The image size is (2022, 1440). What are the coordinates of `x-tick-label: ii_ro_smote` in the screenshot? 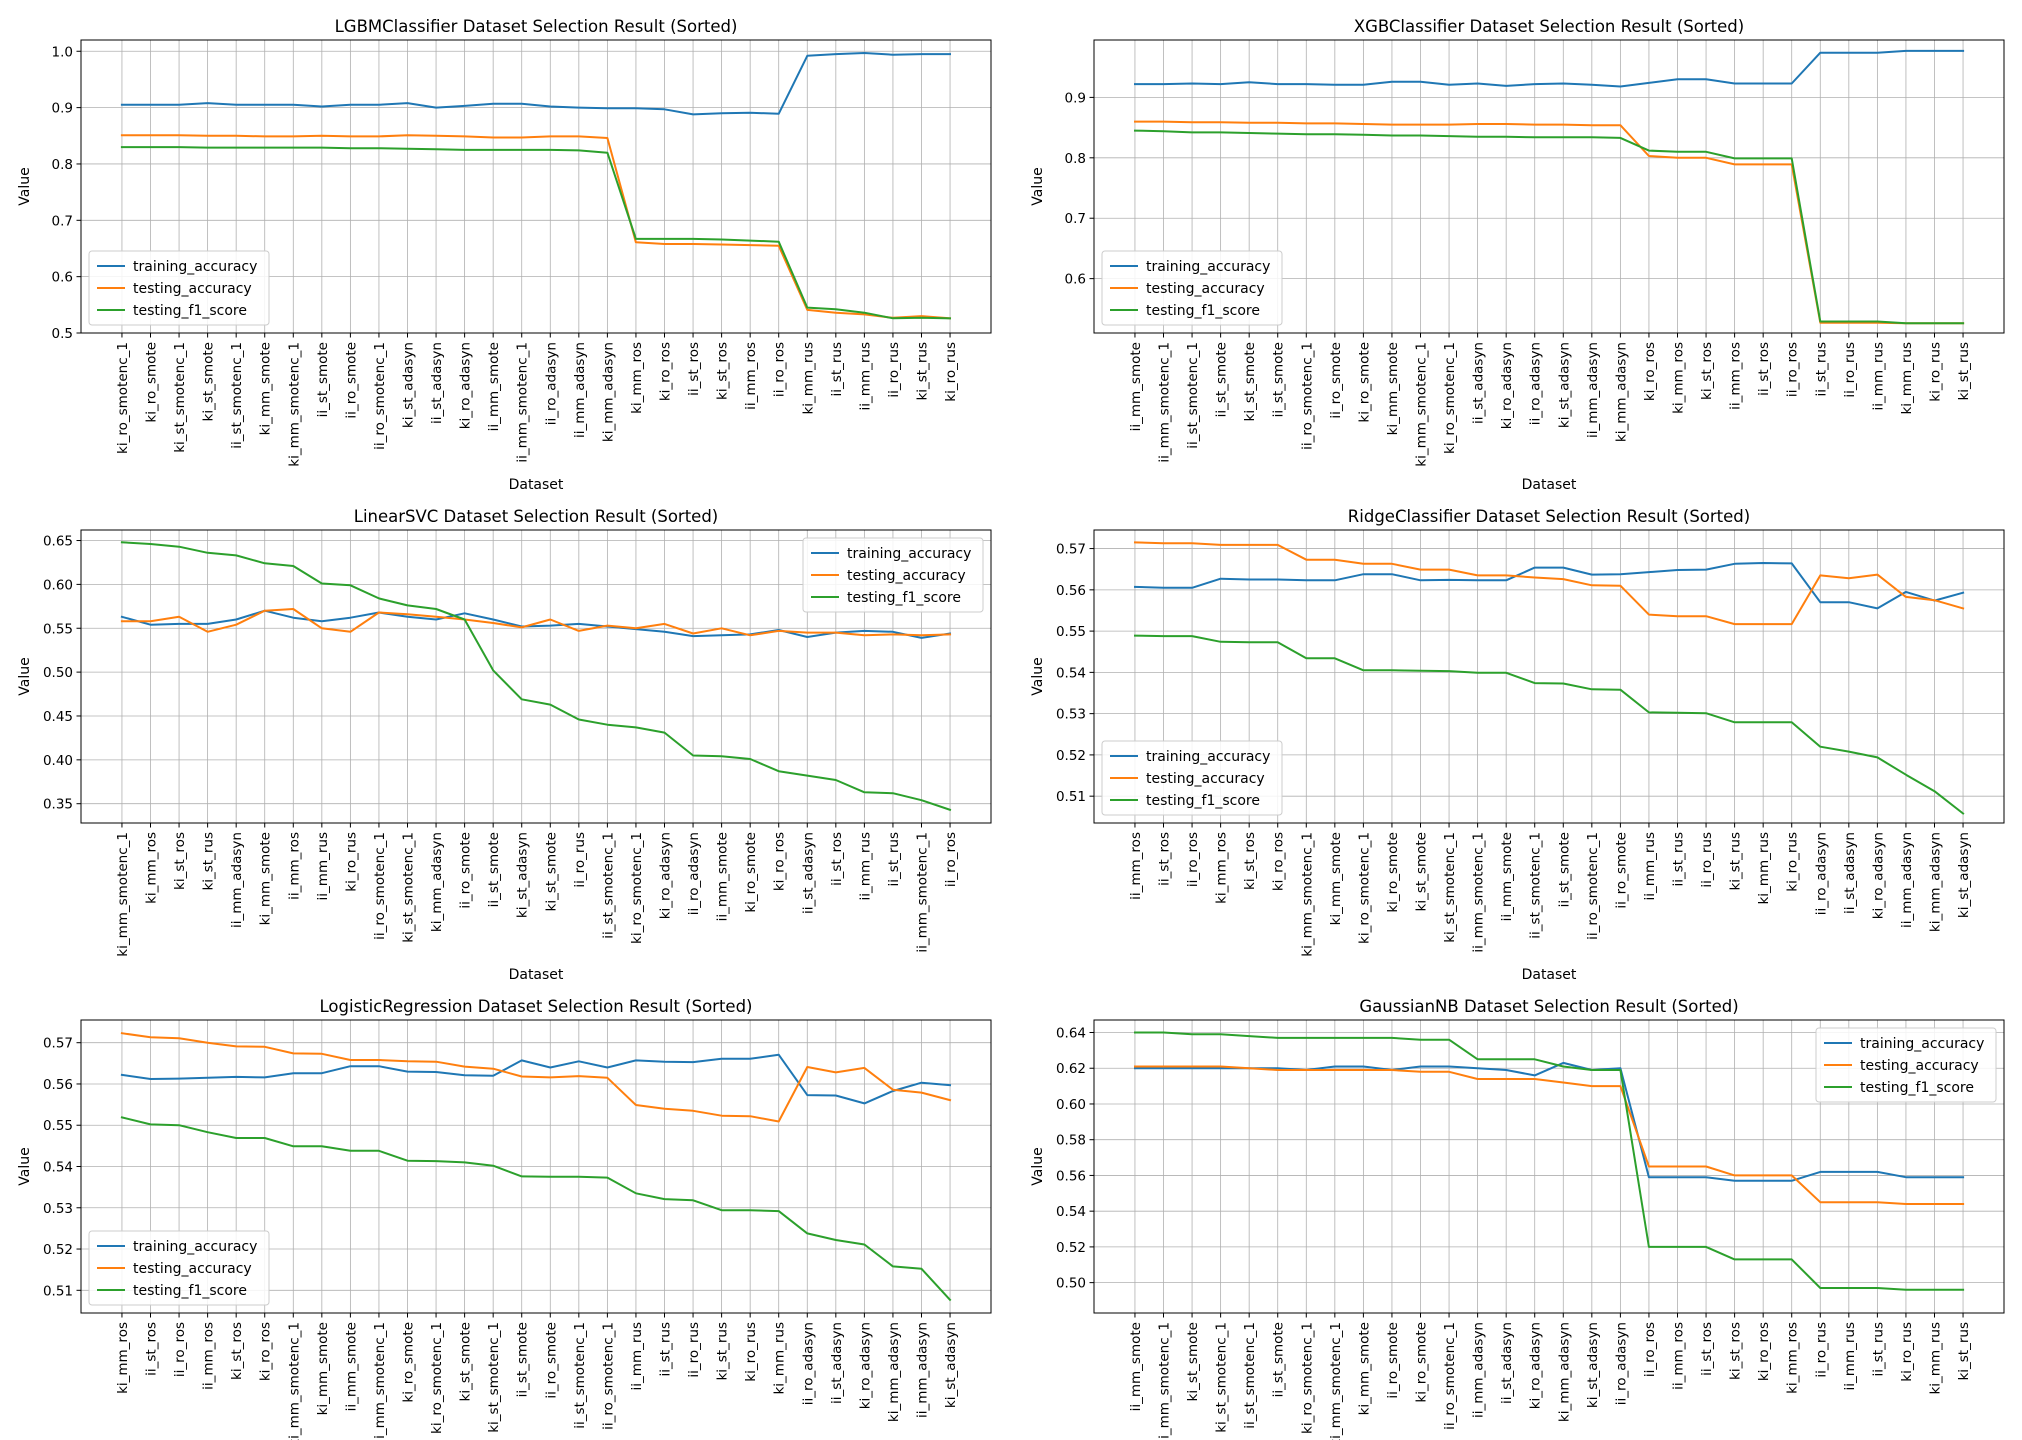 It's located at (551, 1360).